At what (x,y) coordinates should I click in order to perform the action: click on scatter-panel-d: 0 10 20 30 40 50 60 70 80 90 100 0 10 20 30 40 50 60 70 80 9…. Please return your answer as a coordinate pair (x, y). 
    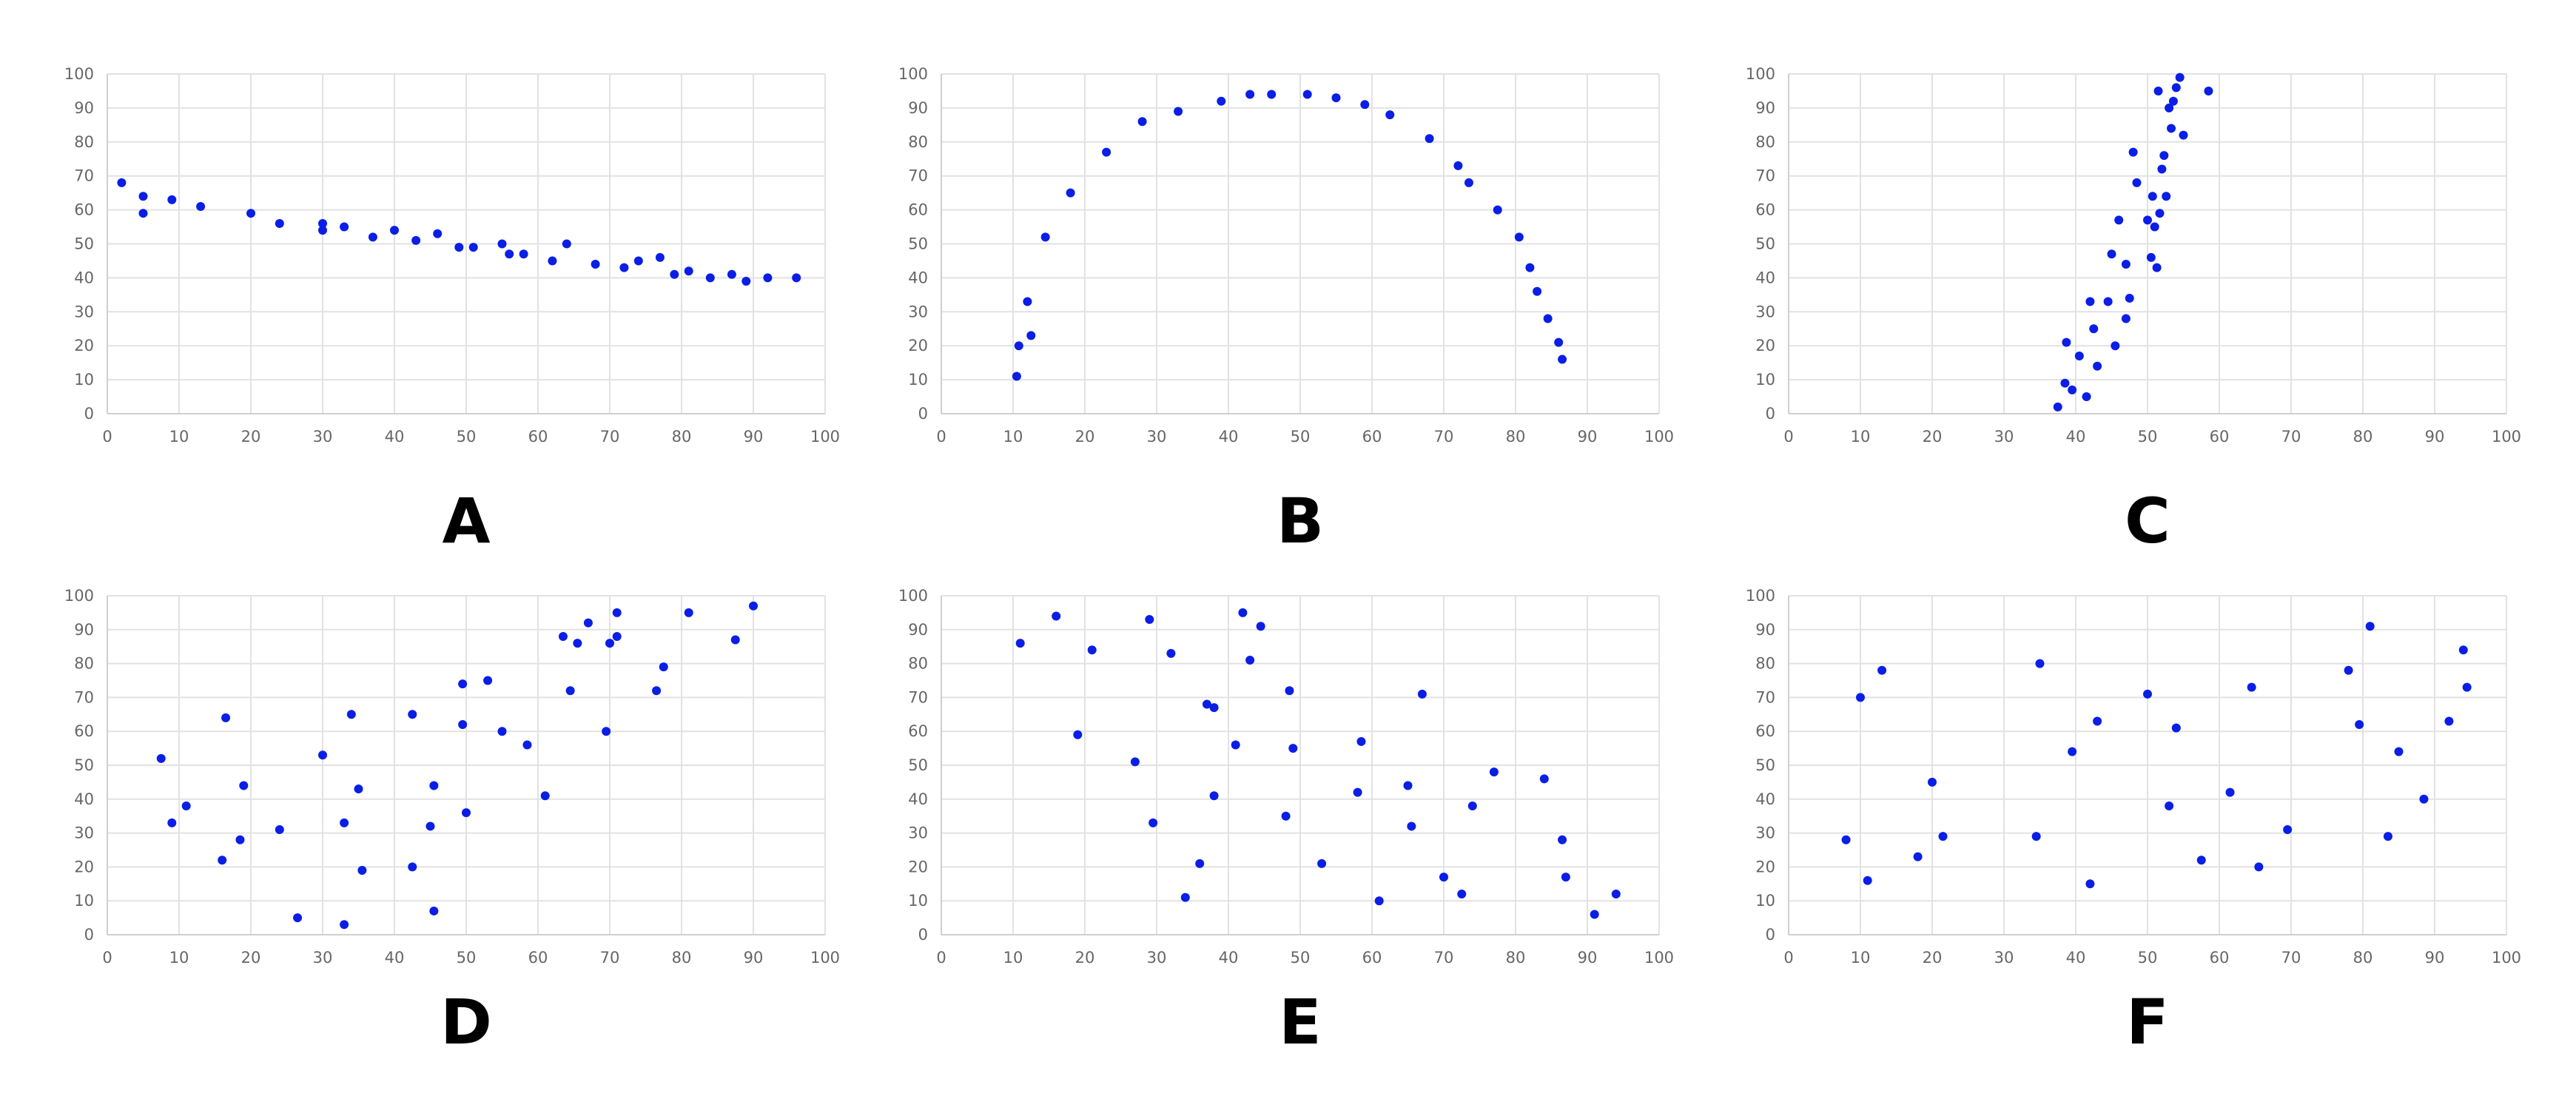
    Looking at the image, I should click on (452, 822).